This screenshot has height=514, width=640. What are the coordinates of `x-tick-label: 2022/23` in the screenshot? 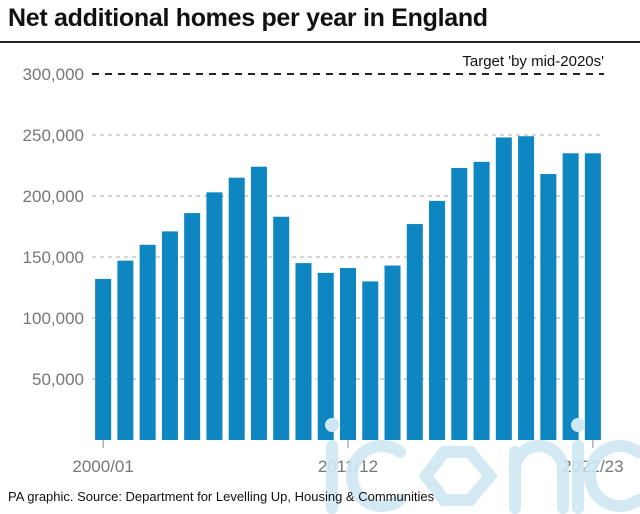 It's located at (592, 466).